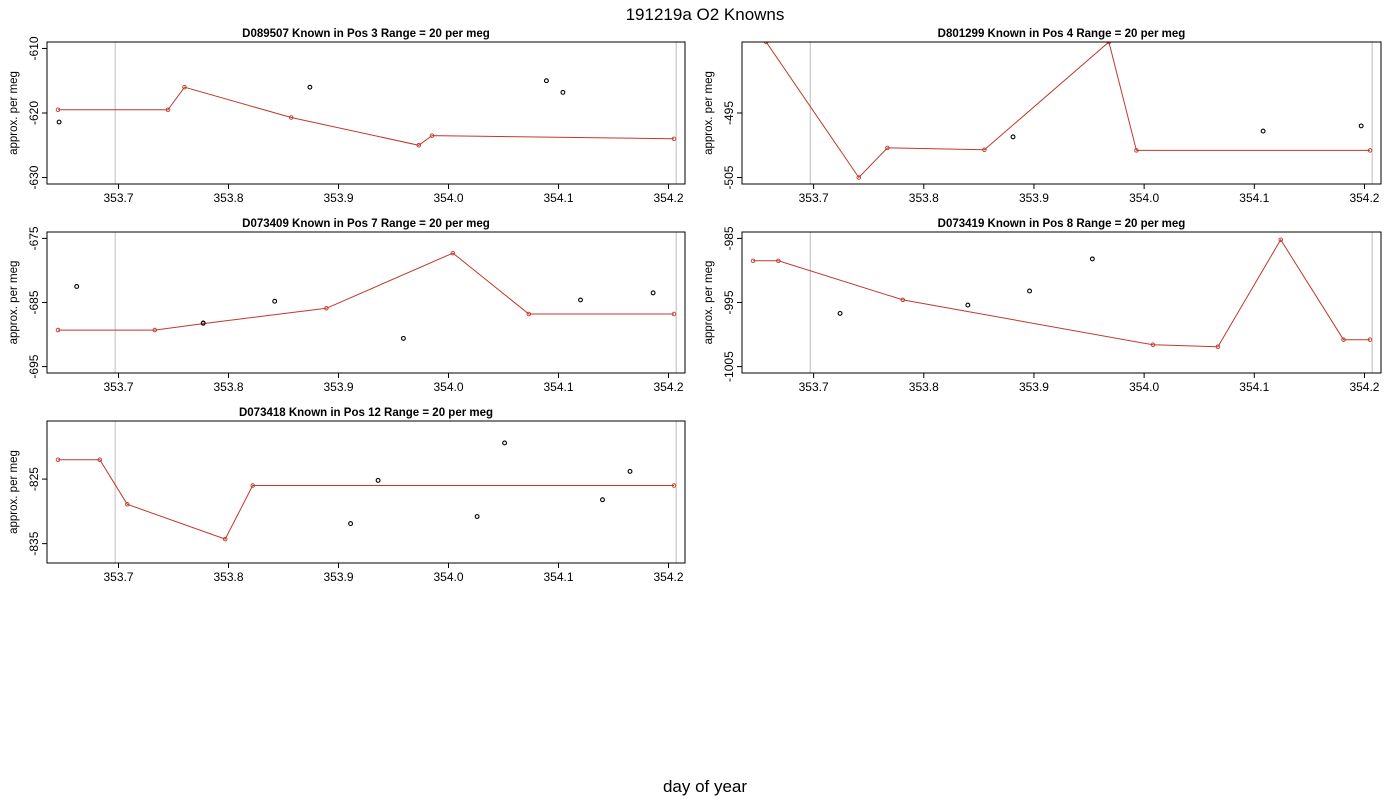 The height and width of the screenshot is (800, 1400). Describe the element at coordinates (34, 113) in the screenshot. I see `y-tick-label: -620` at that location.